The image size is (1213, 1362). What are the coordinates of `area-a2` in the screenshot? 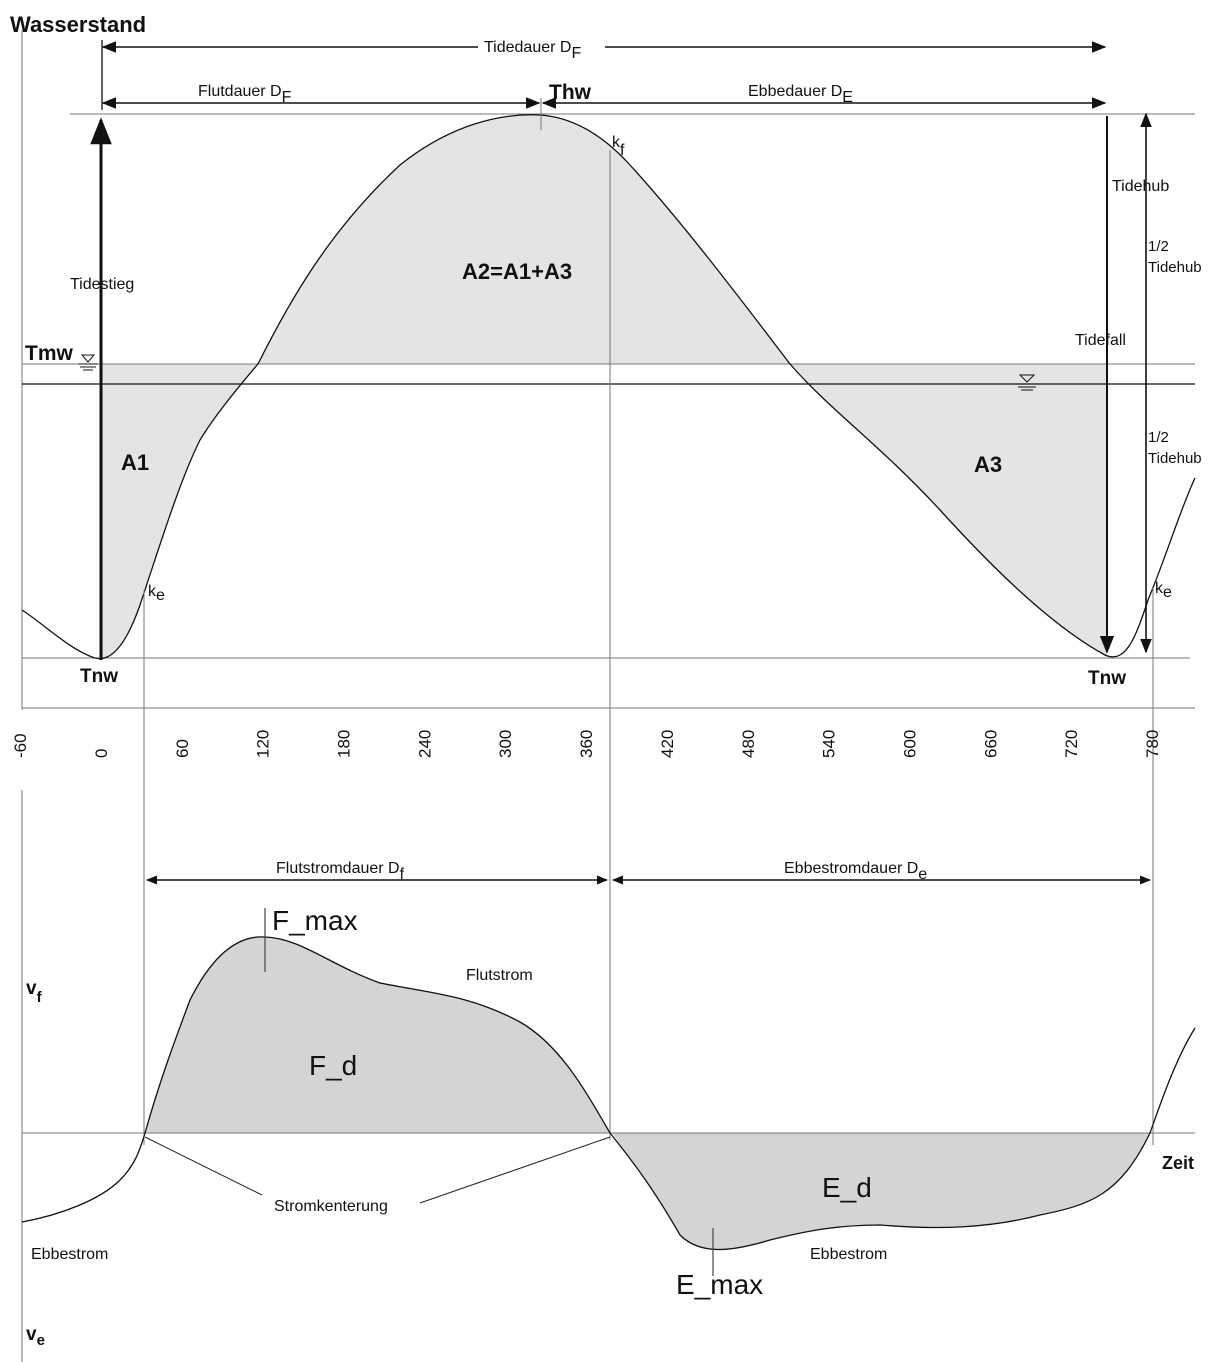 It's located at (524, 239).